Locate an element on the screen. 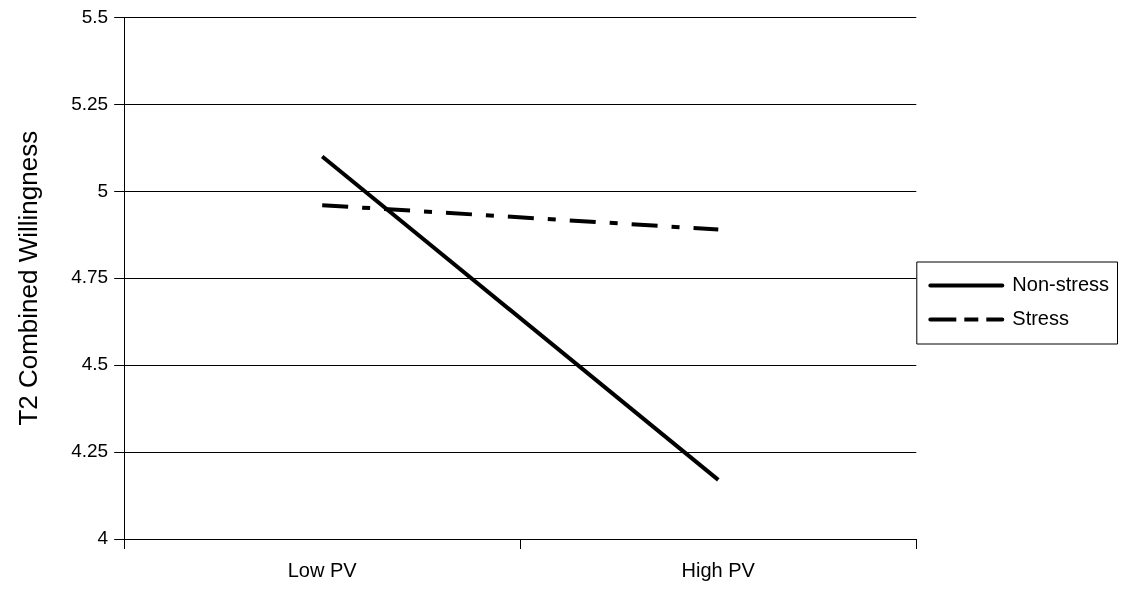  y-tick-label: 4 is located at coordinates (103, 538).